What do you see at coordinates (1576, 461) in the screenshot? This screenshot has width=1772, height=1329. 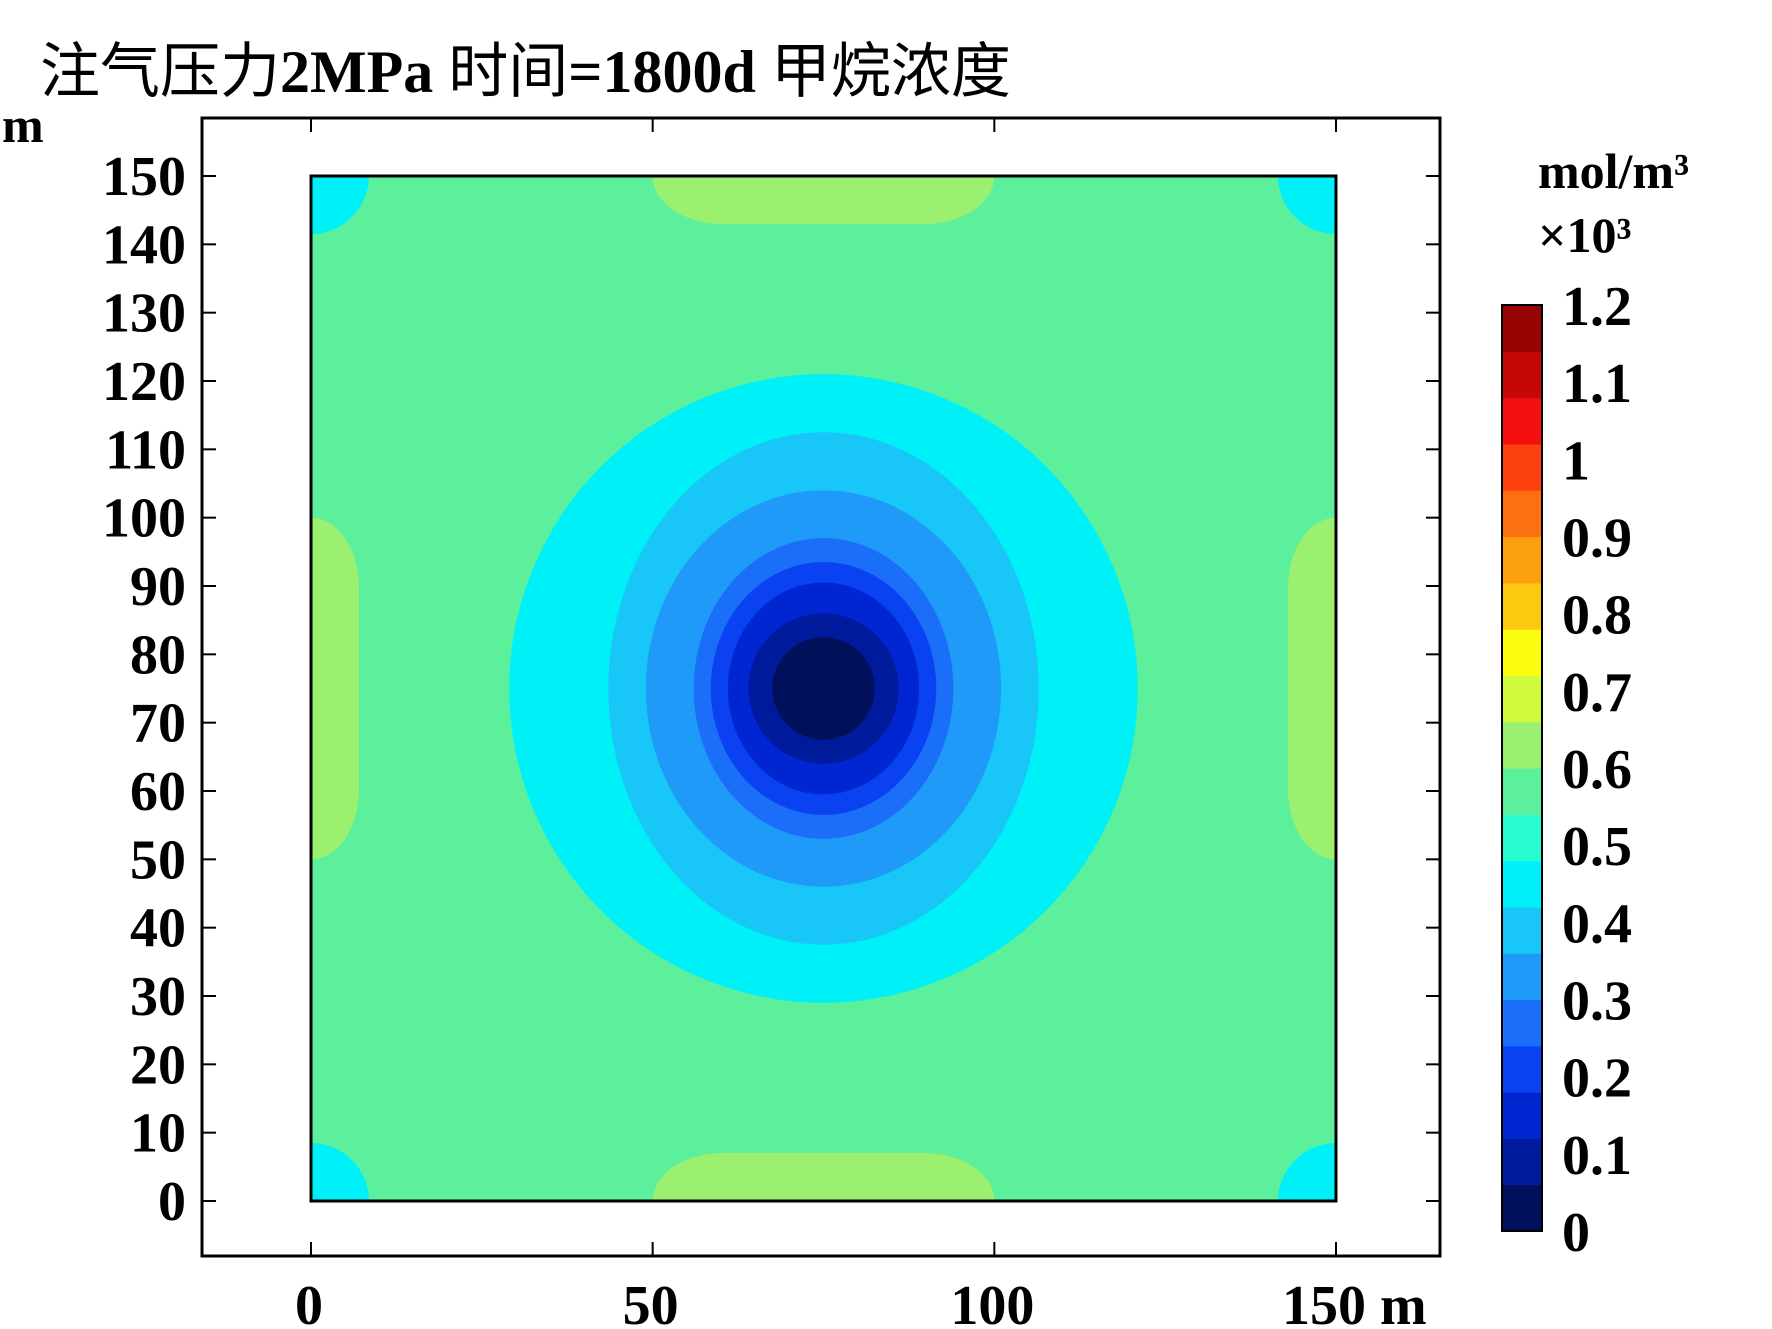 I see `colorbar-tick-label: 1` at bounding box center [1576, 461].